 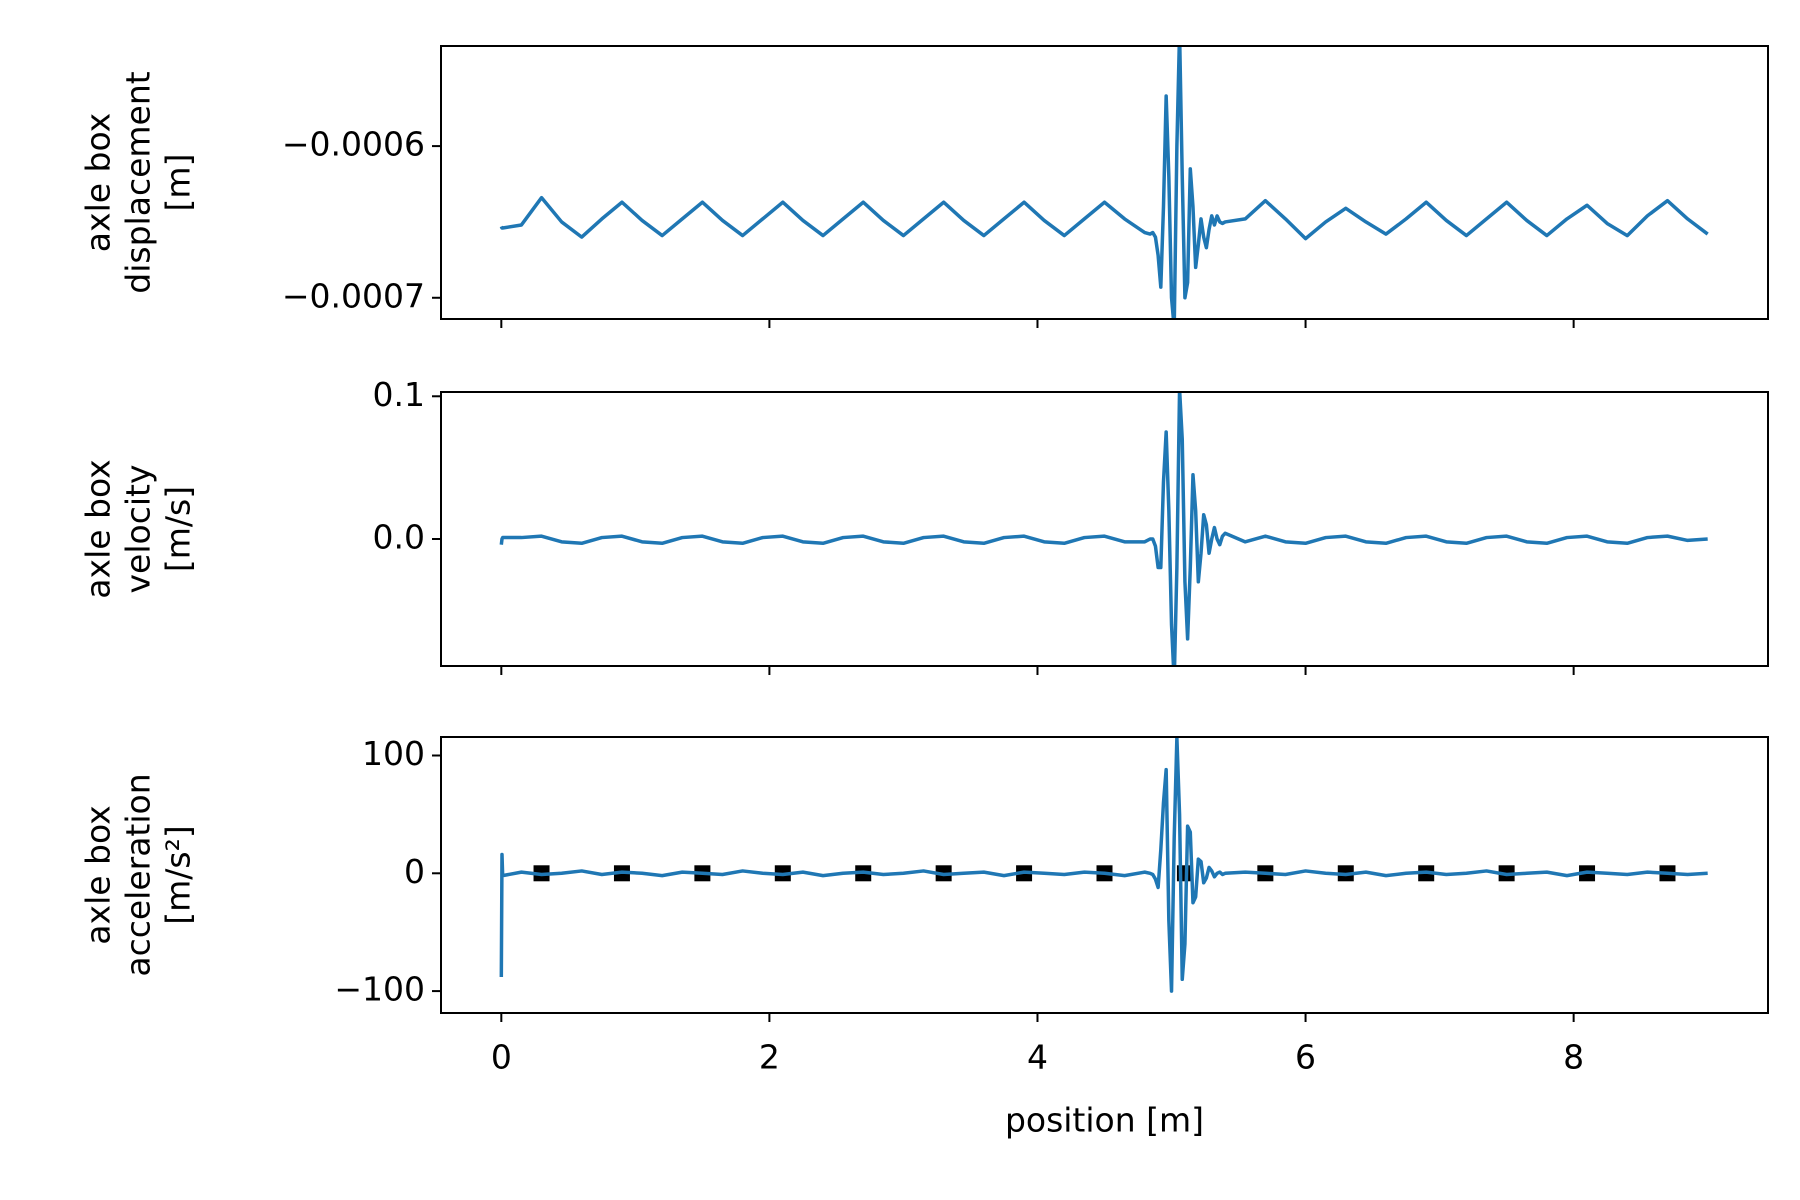 What do you see at coordinates (1305, 1057) in the screenshot?
I see `x-tick-label: 6` at bounding box center [1305, 1057].